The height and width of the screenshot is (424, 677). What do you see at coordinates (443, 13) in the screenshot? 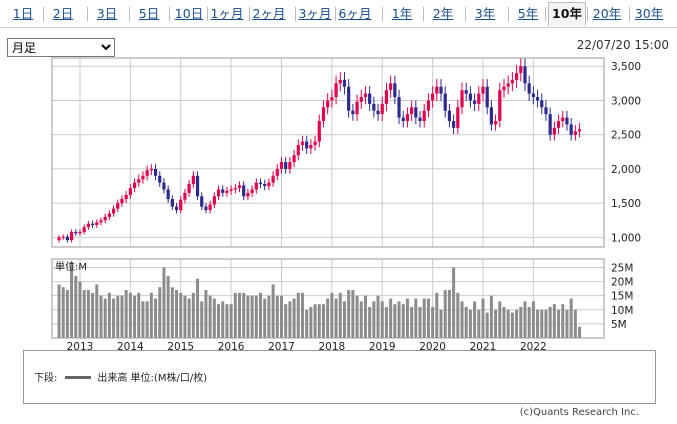
I see `tab-10: 2年` at bounding box center [443, 13].